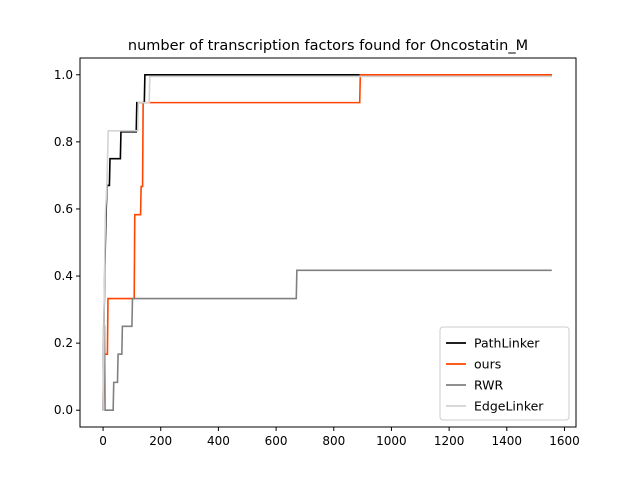 Image resolution: width=640 pixels, height=480 pixels. I want to click on y-axis: 0.0 0.2 0.4 0.6 0.8 1.0, so click(67, 242).